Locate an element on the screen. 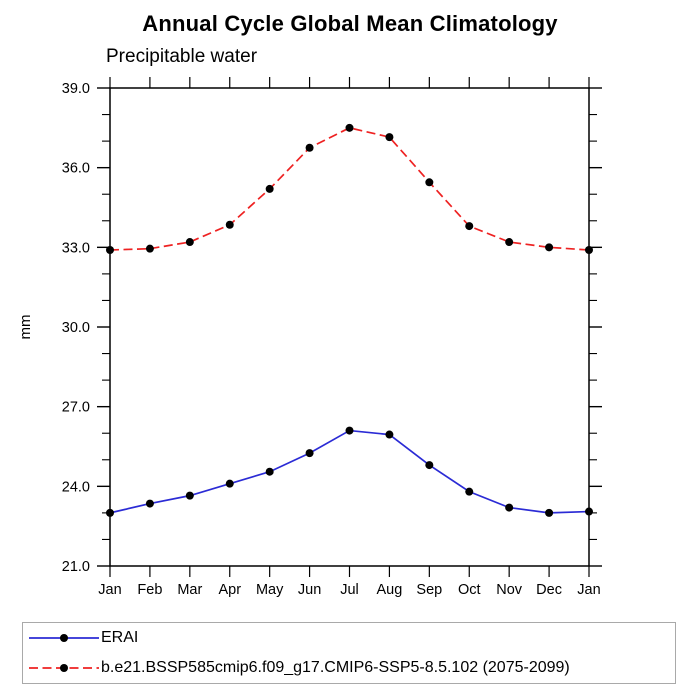  y-tick-label: 36.0 is located at coordinates (76, 169).